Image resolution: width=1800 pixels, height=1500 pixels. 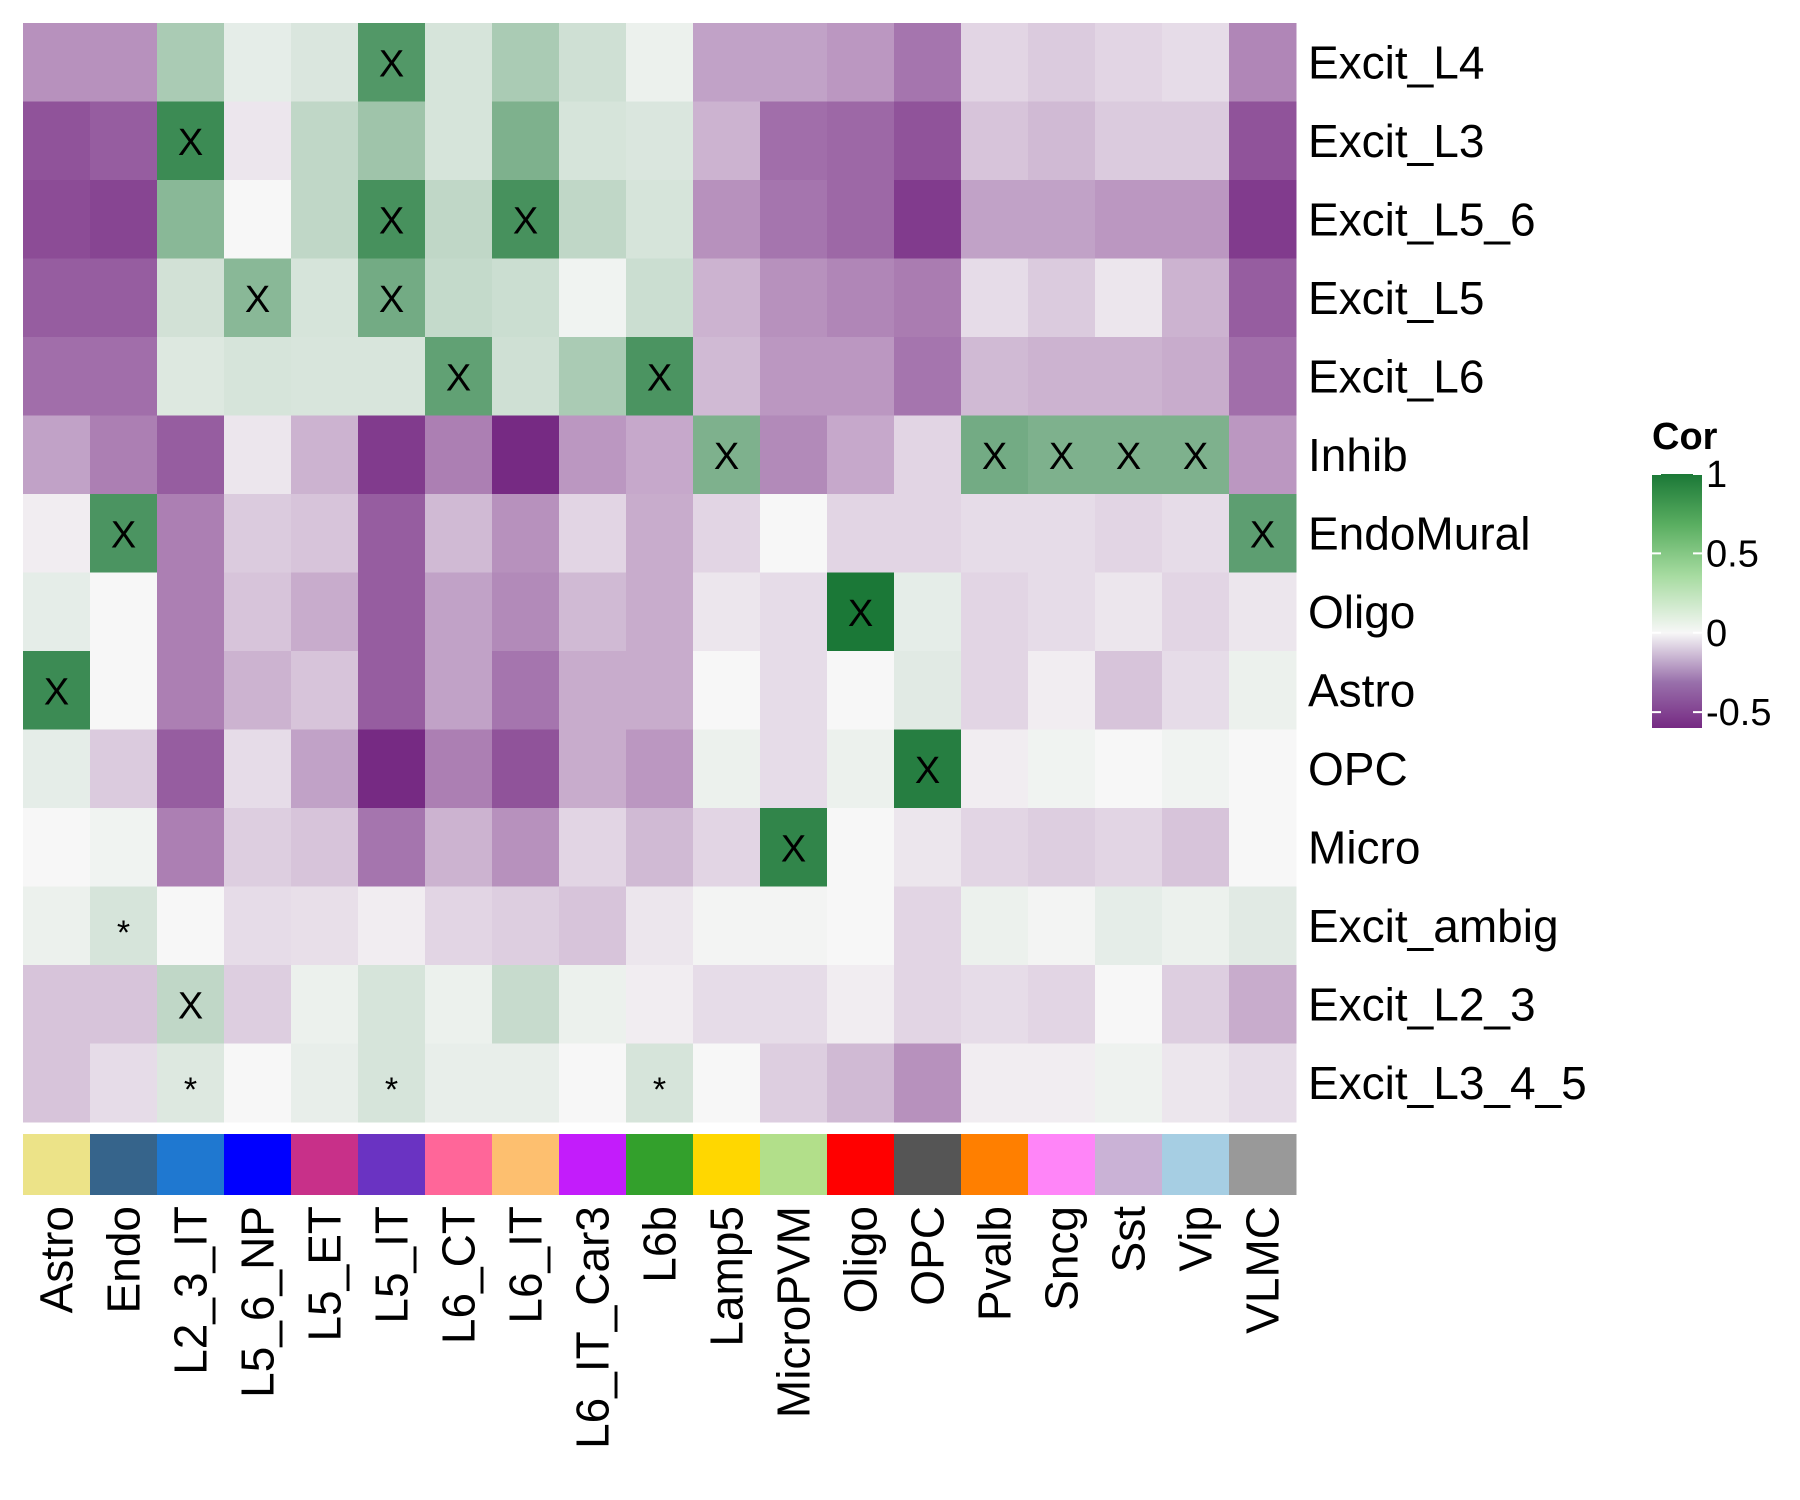 I want to click on column-label: OPC, so click(x=928, y=1256).